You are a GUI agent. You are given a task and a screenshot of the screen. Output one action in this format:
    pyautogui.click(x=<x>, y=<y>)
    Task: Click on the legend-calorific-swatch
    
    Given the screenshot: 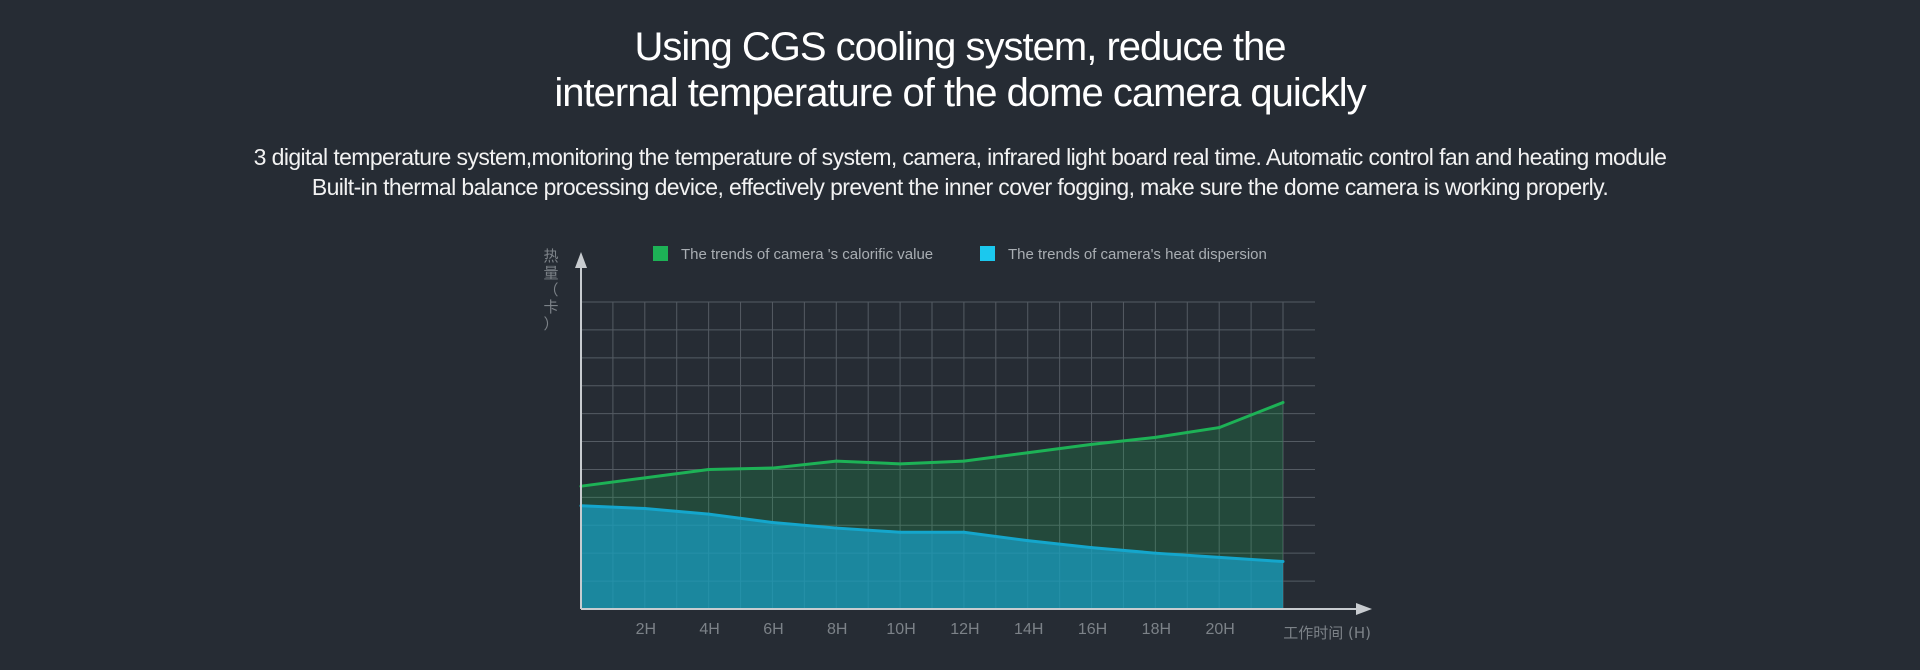 What is the action you would take?
    pyautogui.click(x=660, y=253)
    